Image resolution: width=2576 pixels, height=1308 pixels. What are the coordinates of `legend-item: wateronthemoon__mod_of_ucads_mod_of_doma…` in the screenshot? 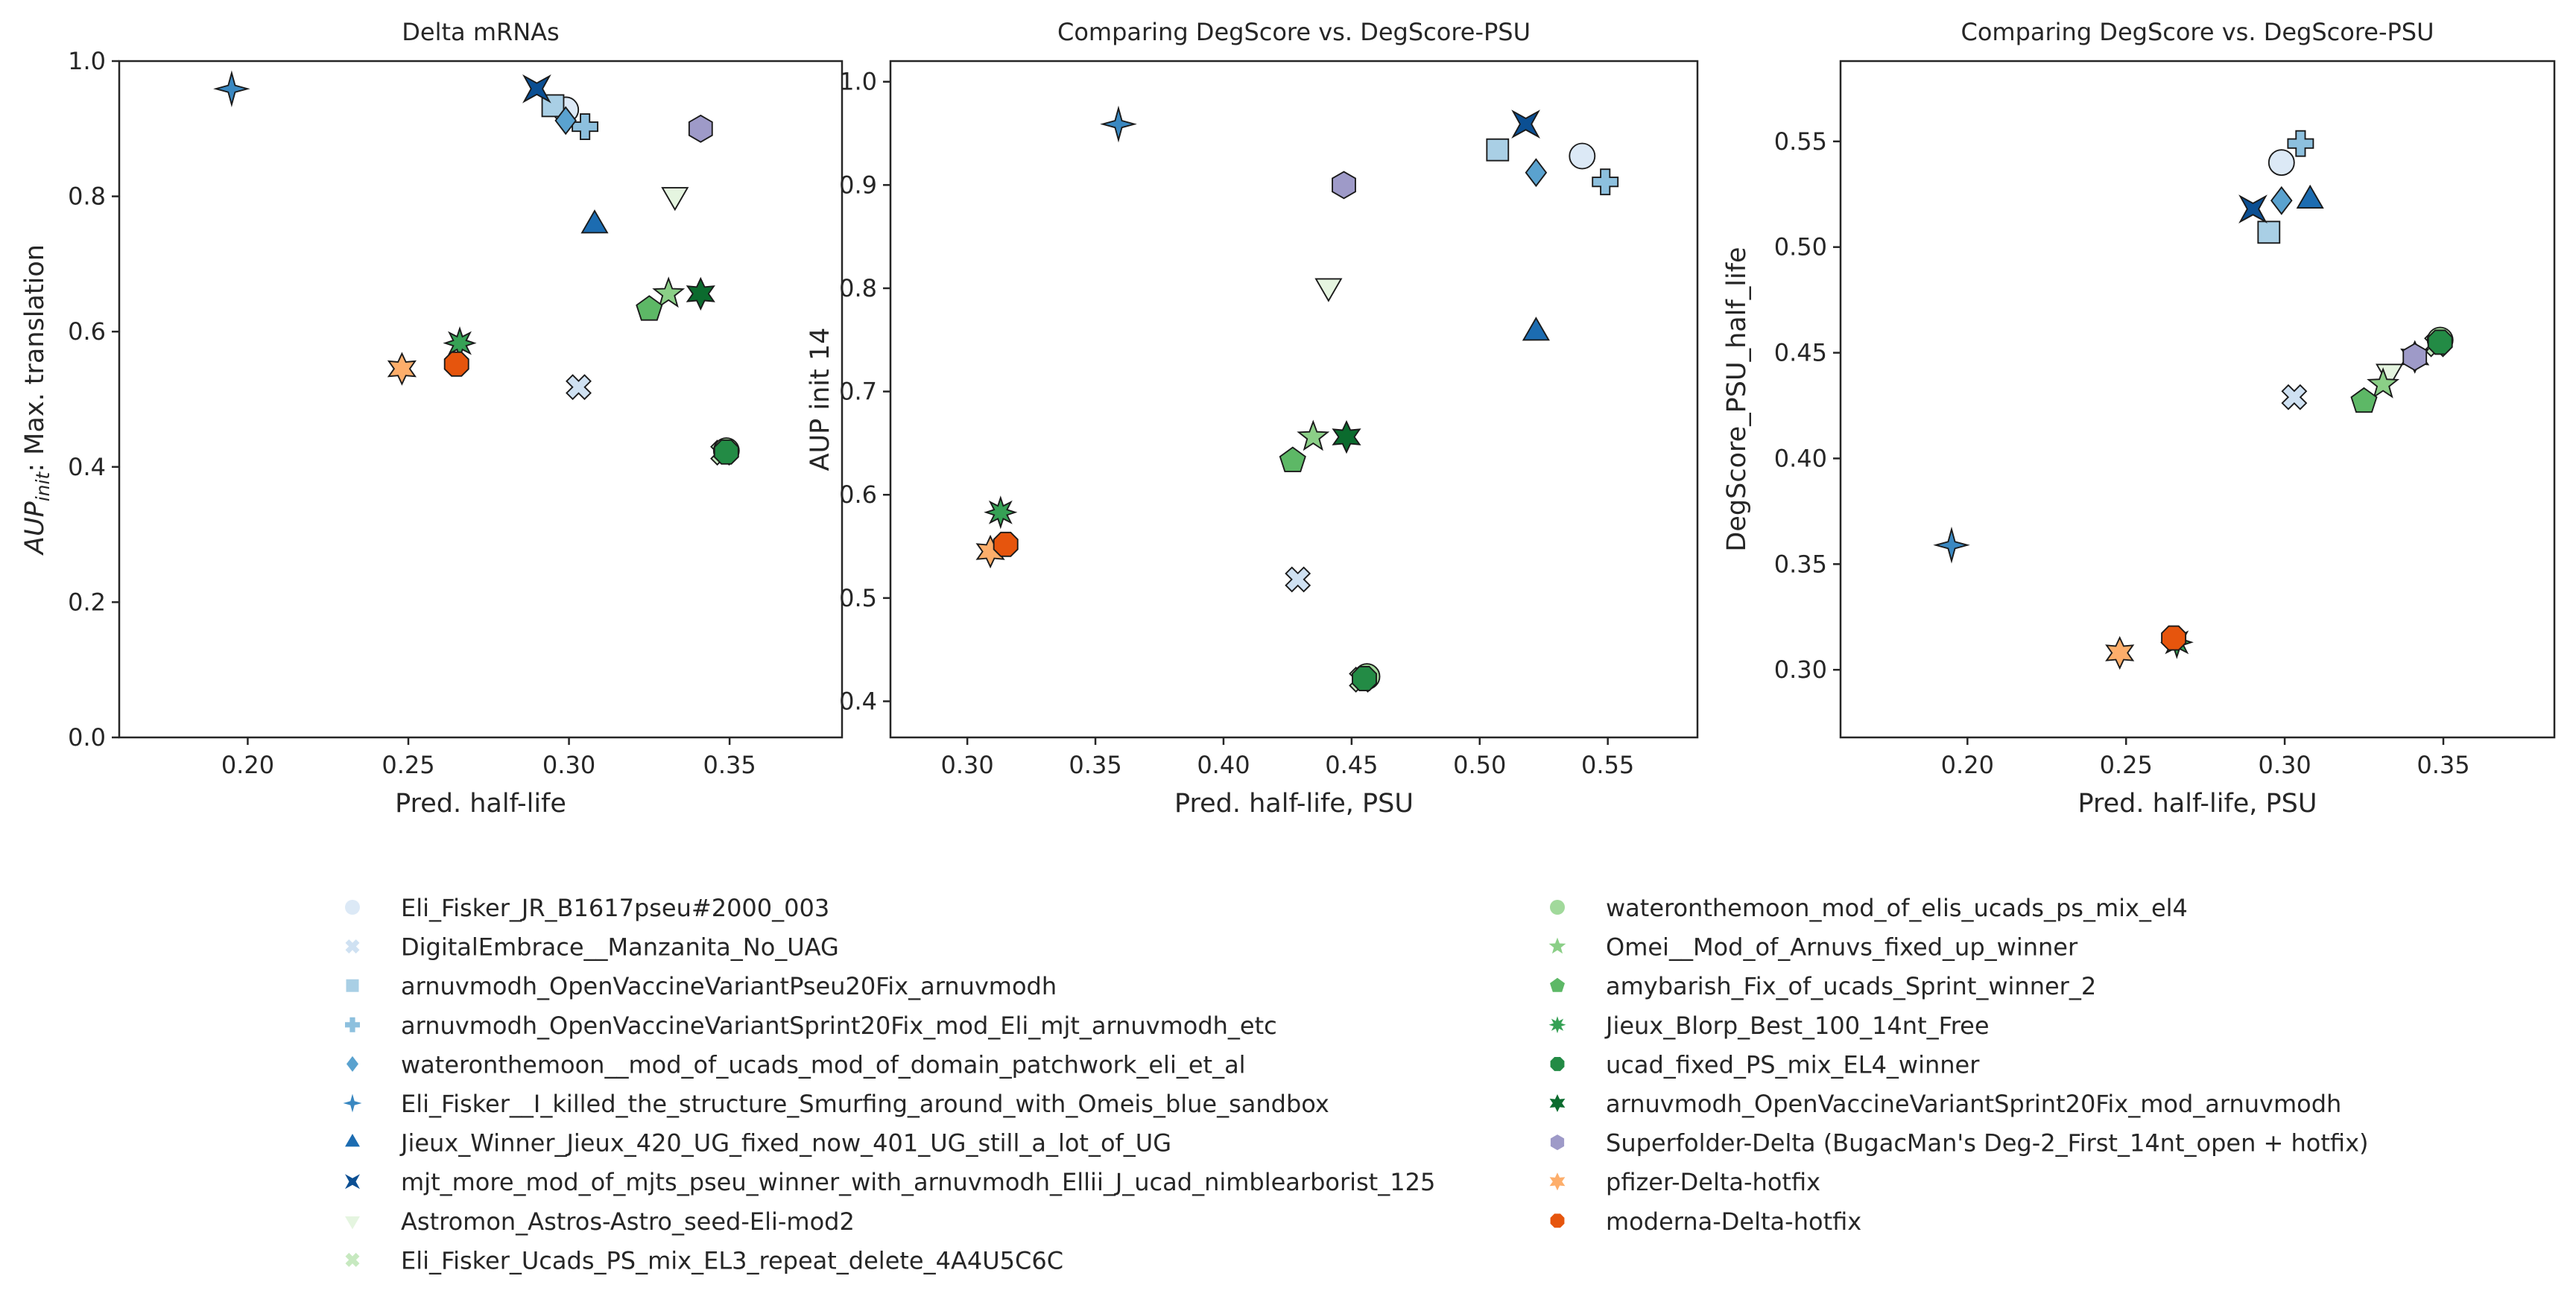 It's located at (796, 1065).